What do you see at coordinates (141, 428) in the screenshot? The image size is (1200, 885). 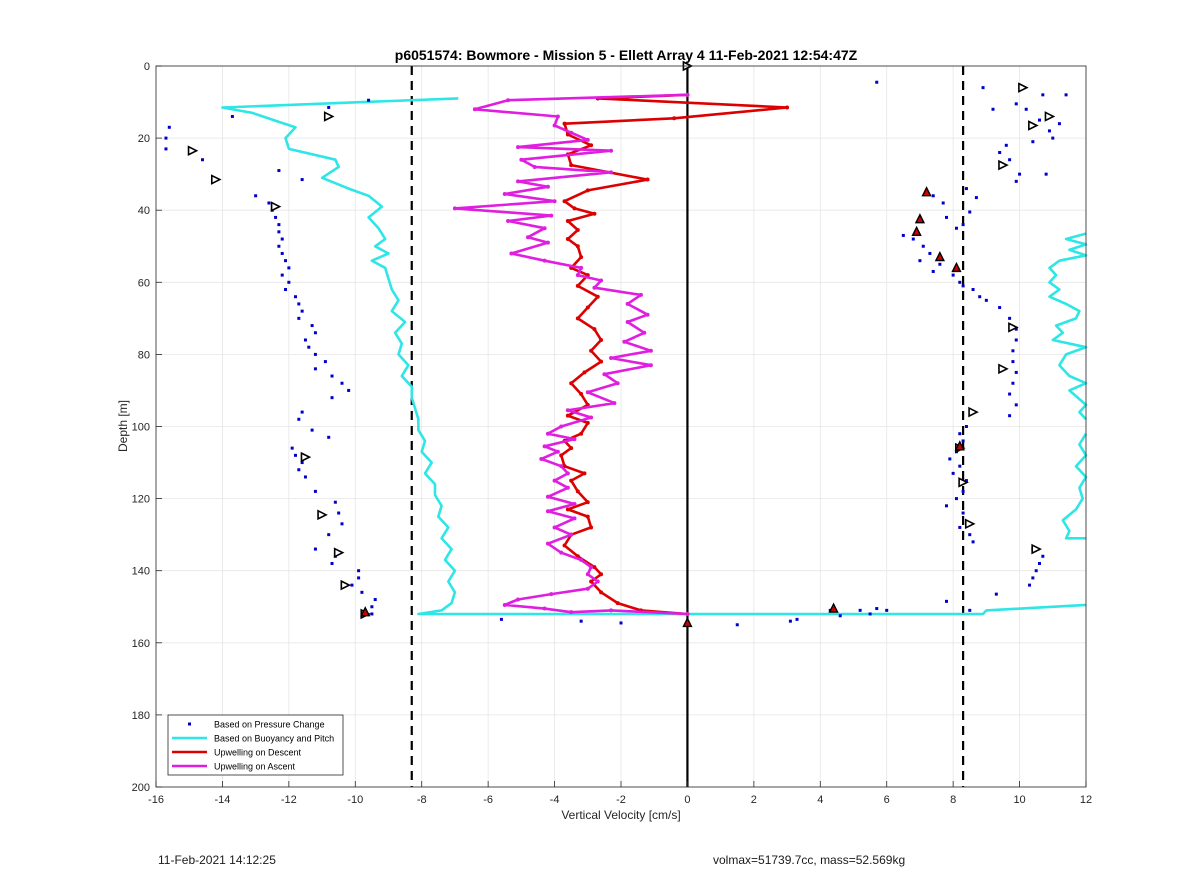 I see `y-tick-label: 100` at bounding box center [141, 428].